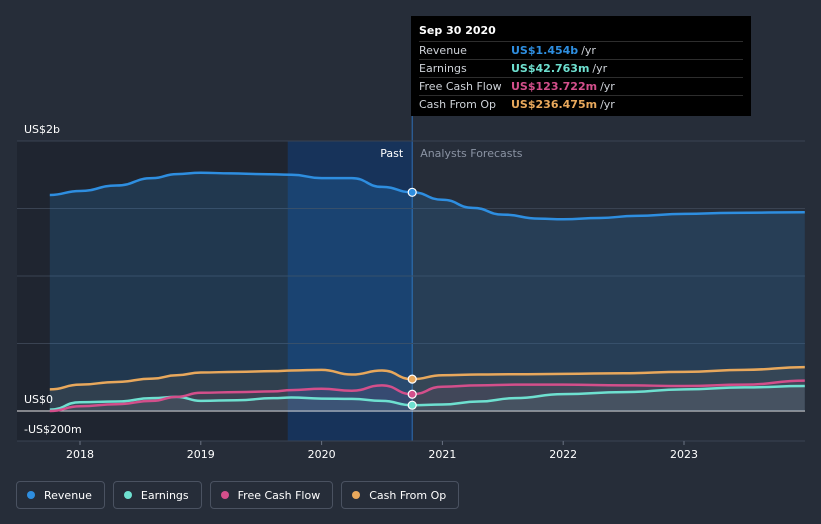 The width and height of the screenshot is (821, 524). I want to click on earnings-marker, so click(412, 405).